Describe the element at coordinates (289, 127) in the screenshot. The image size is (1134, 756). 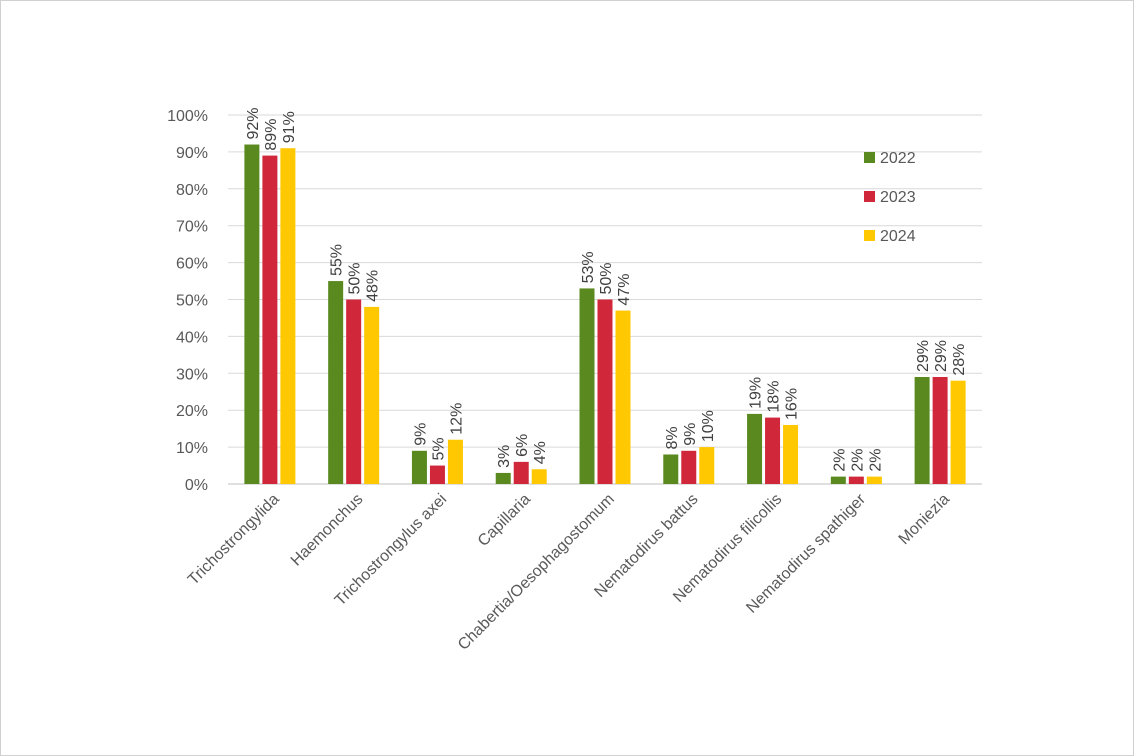
I see `data-label: 91%` at that location.